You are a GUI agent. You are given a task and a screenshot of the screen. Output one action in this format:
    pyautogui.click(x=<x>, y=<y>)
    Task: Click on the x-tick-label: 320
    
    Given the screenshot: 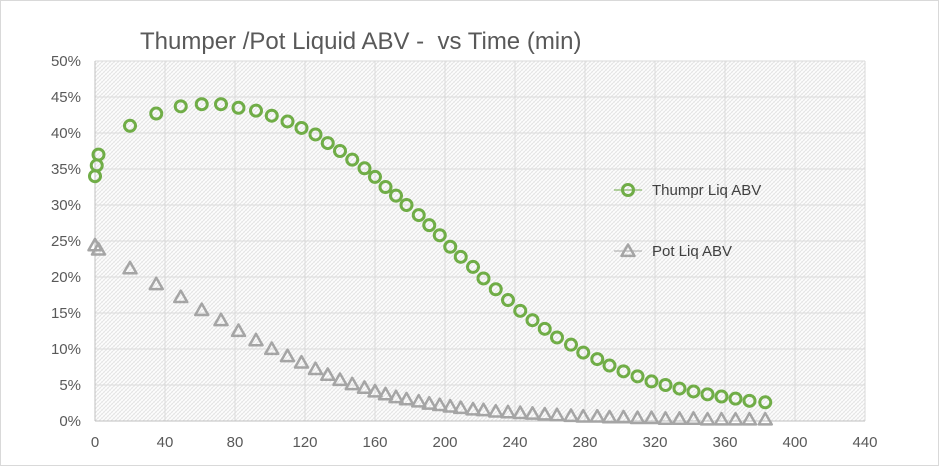 What is the action you would take?
    pyautogui.click(x=654, y=442)
    